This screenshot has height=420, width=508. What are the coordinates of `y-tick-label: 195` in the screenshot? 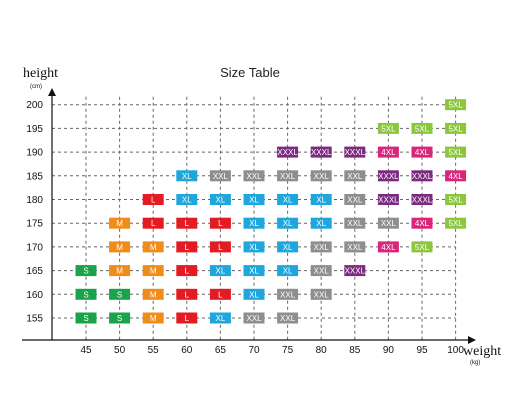 It's located at (34, 129).